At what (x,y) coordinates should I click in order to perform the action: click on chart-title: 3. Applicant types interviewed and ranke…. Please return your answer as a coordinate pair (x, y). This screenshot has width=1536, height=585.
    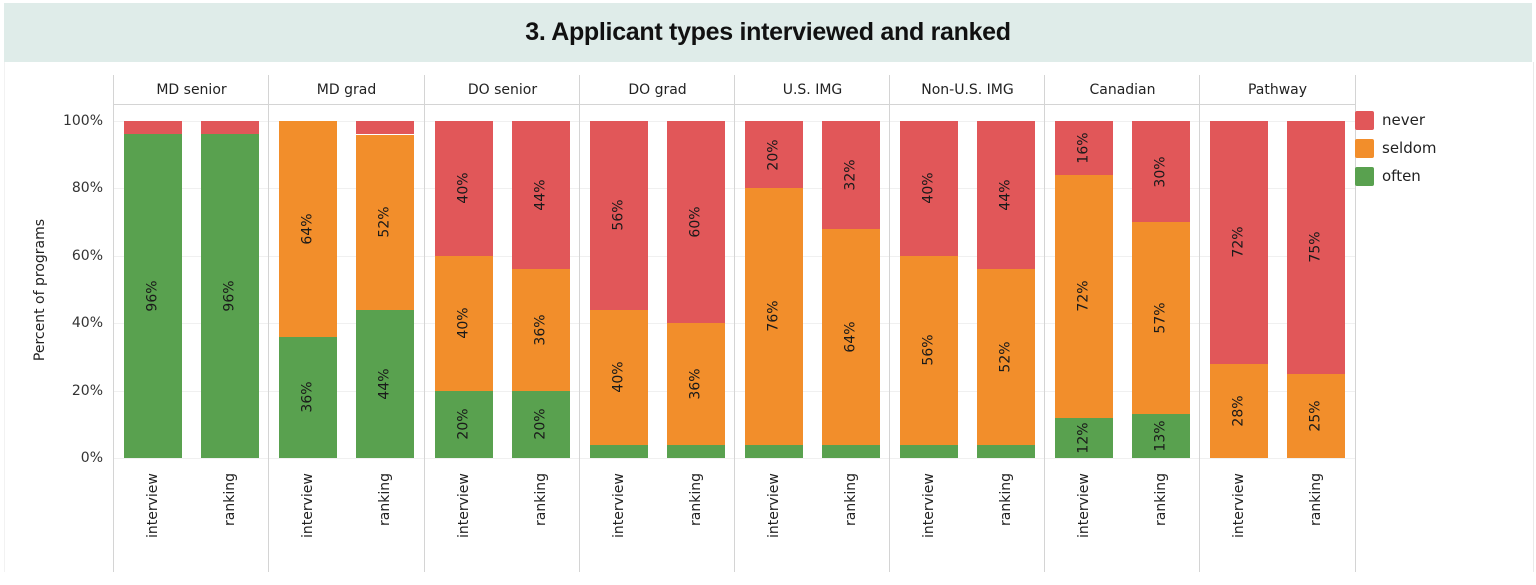
    Looking at the image, I should click on (768, 32).